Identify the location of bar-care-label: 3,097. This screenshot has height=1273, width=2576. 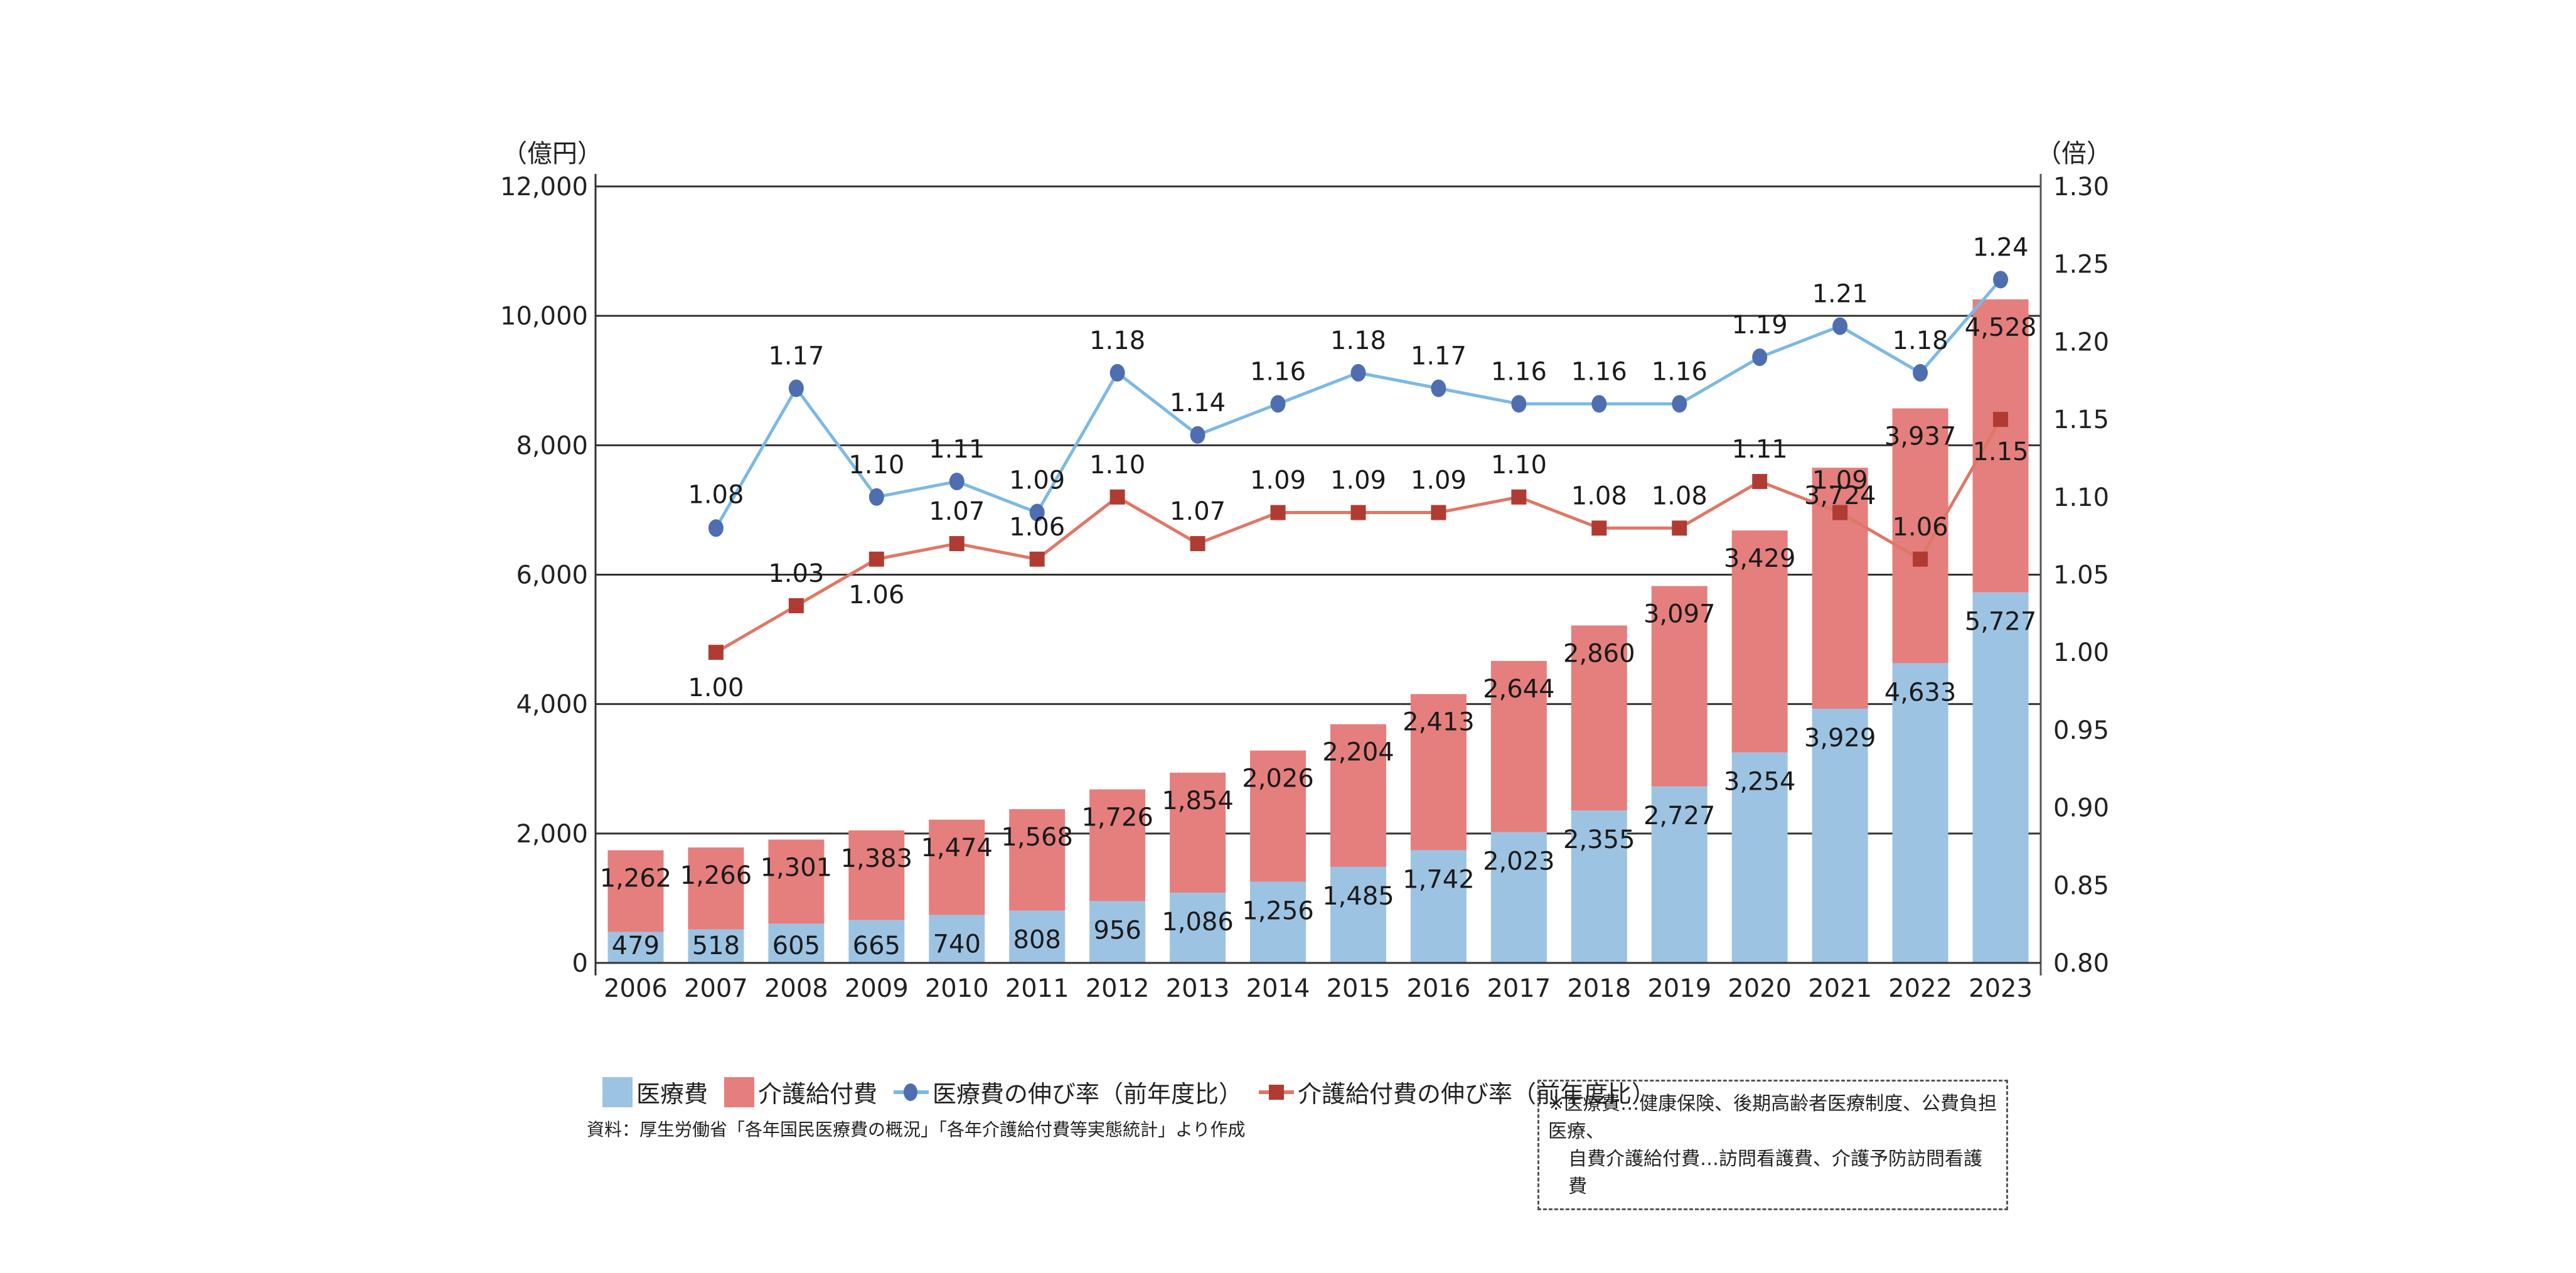
(1679, 614).